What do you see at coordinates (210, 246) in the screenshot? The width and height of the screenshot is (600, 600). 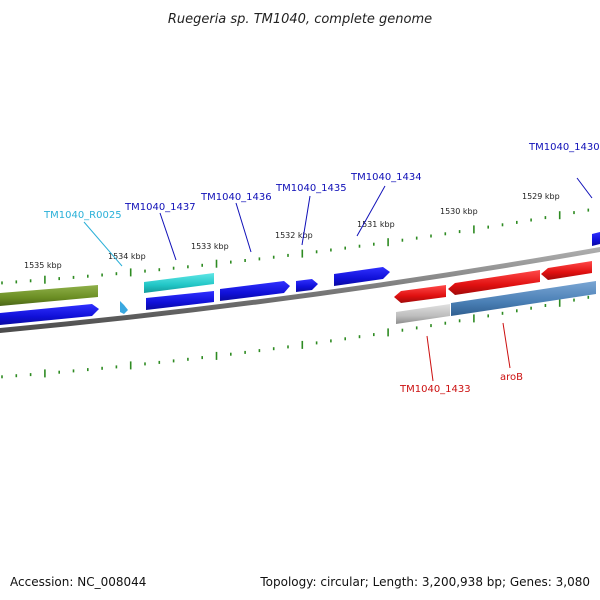 I see `scale-label-1533: 1533 kbp` at bounding box center [210, 246].